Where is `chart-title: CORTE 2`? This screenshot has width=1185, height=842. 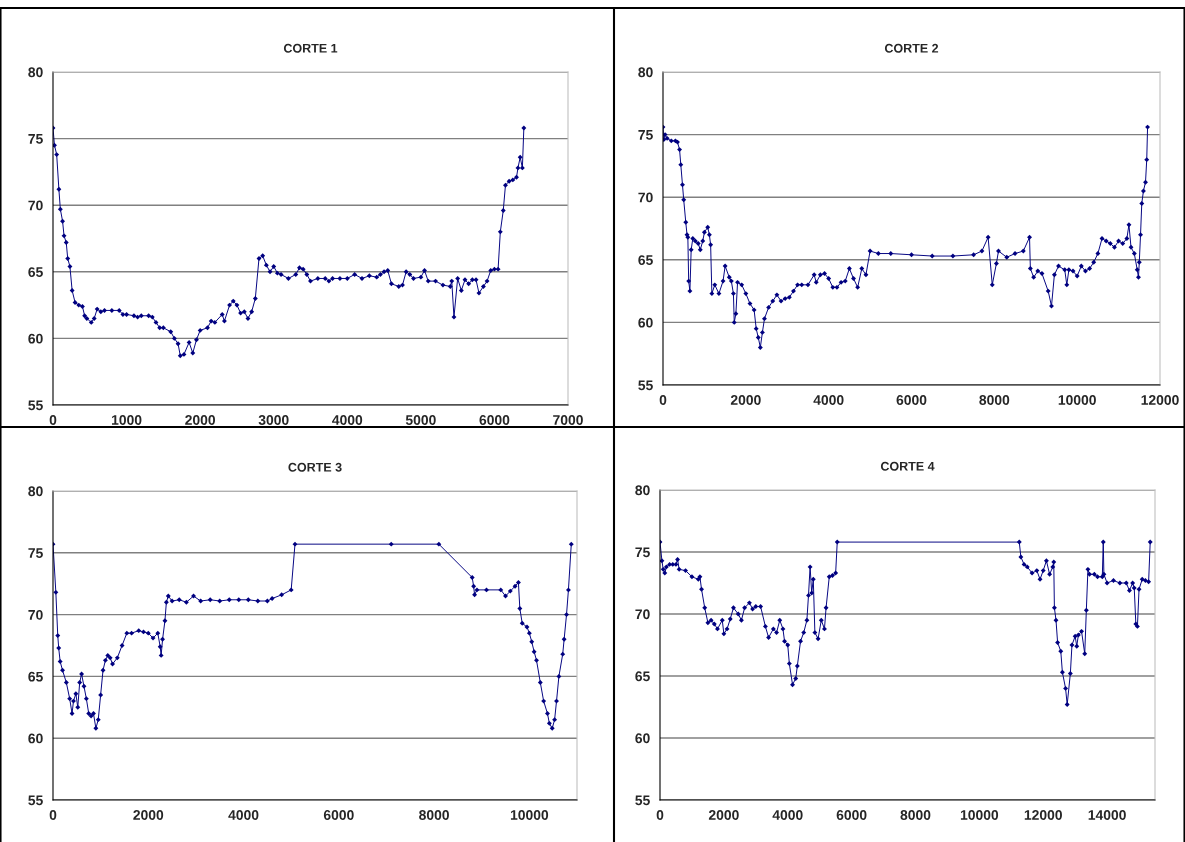
chart-title: CORTE 2 is located at coordinates (911, 48).